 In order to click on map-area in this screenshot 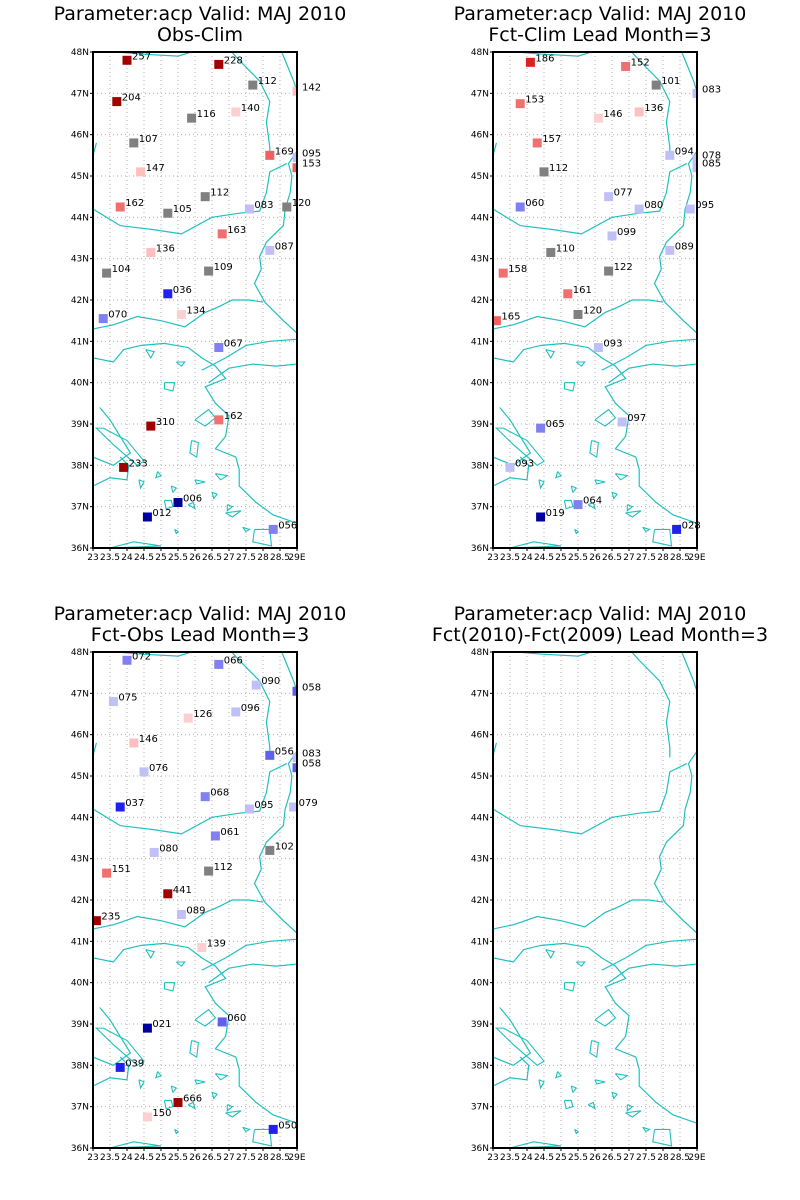, I will do `click(195, 900)`.